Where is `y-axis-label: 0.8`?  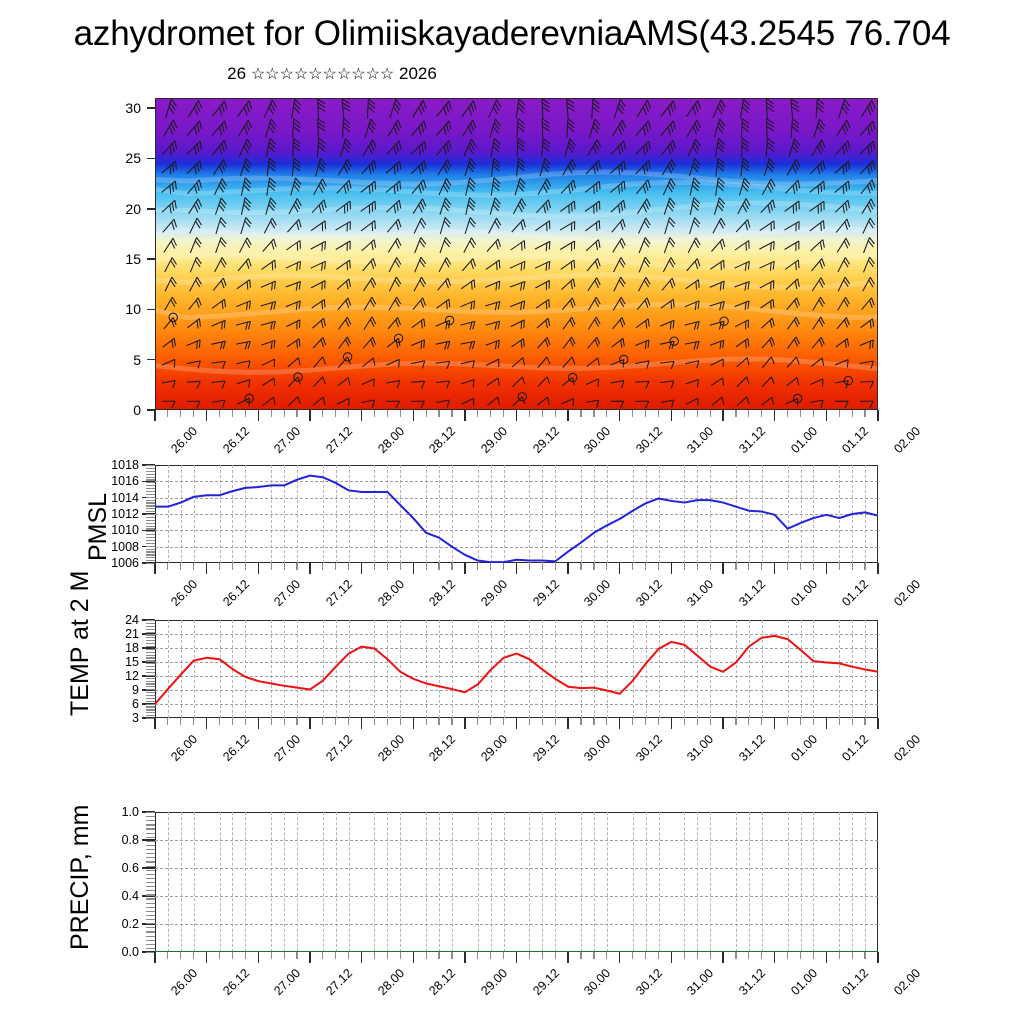
y-axis-label: 0.8 is located at coordinates (130, 840).